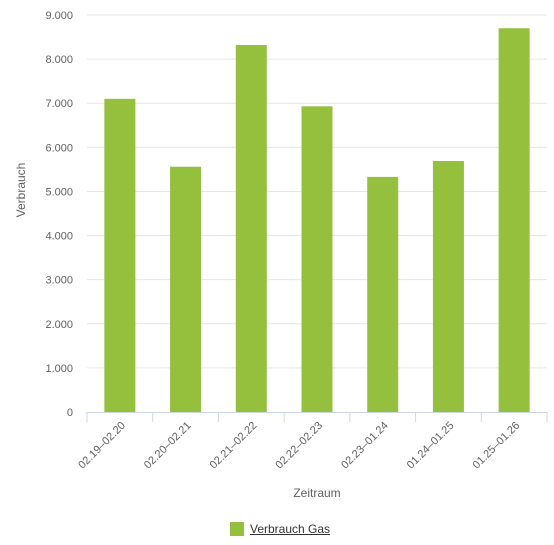 This screenshot has height=545, width=554. Describe the element at coordinates (316, 493) in the screenshot. I see `x-axis-title: Zeitraum` at that location.